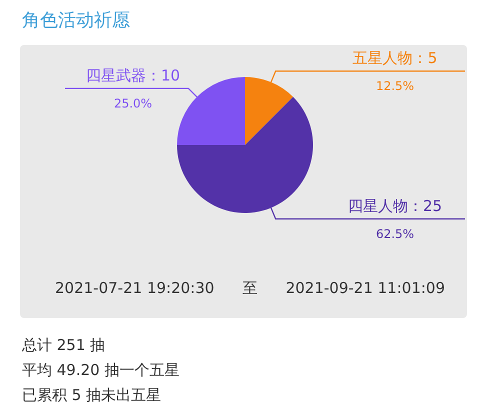 This screenshot has height=404, width=500. Describe the element at coordinates (395, 205) in the screenshot. I see `slice-label: 四星人物：25` at that location.